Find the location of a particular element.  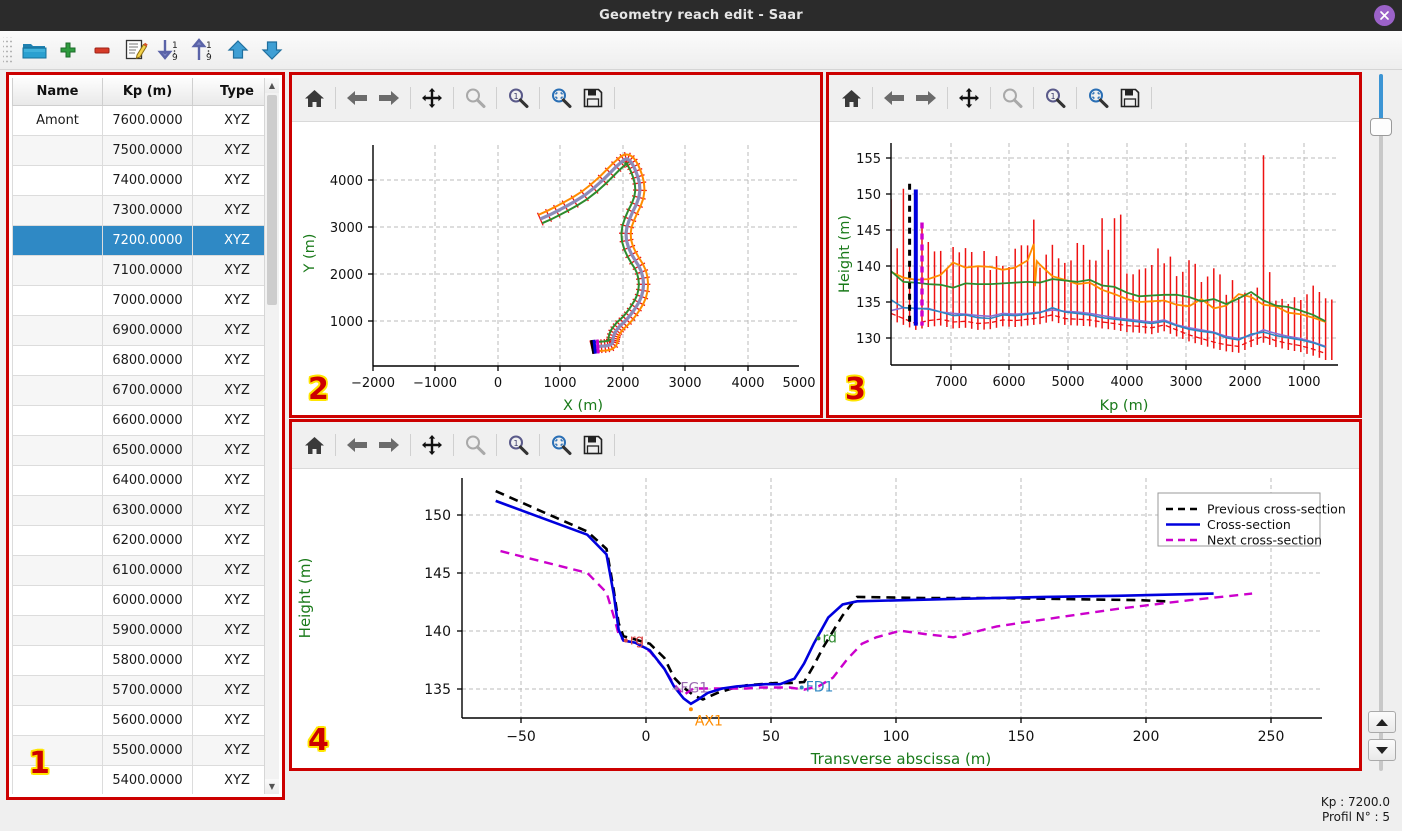

sort-ascending-icon: 1 9 is located at coordinates (204, 50).